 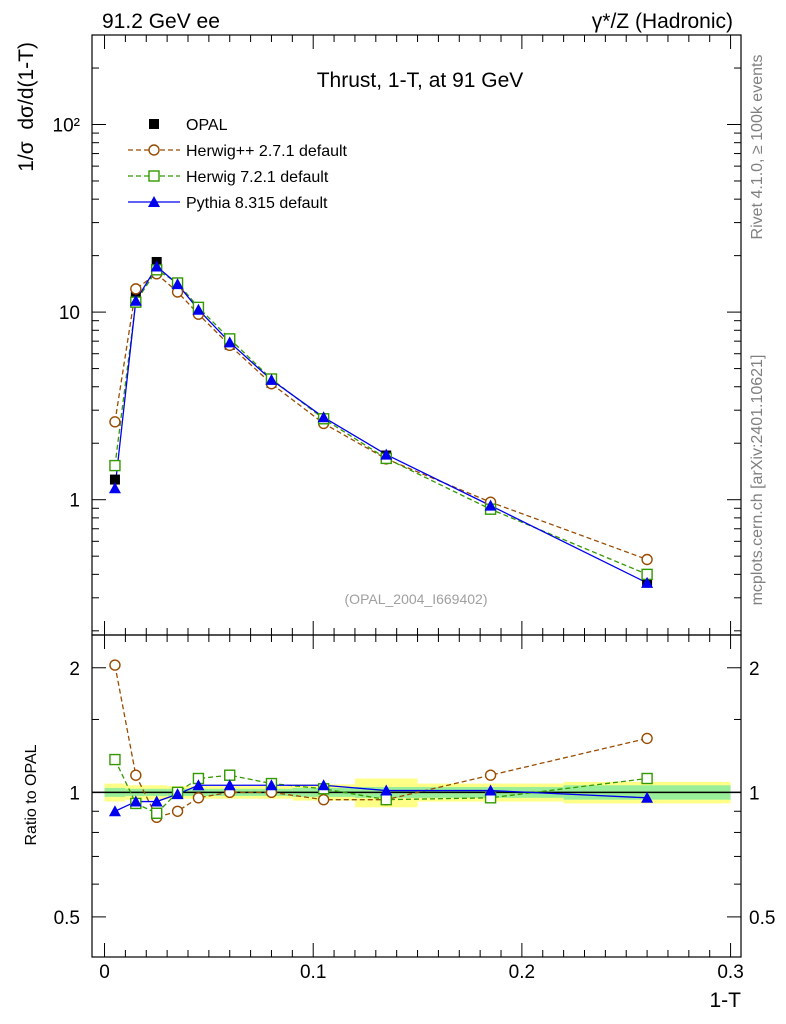 What do you see at coordinates (154, 176) in the screenshot?
I see `legend-marker-square` at bounding box center [154, 176].